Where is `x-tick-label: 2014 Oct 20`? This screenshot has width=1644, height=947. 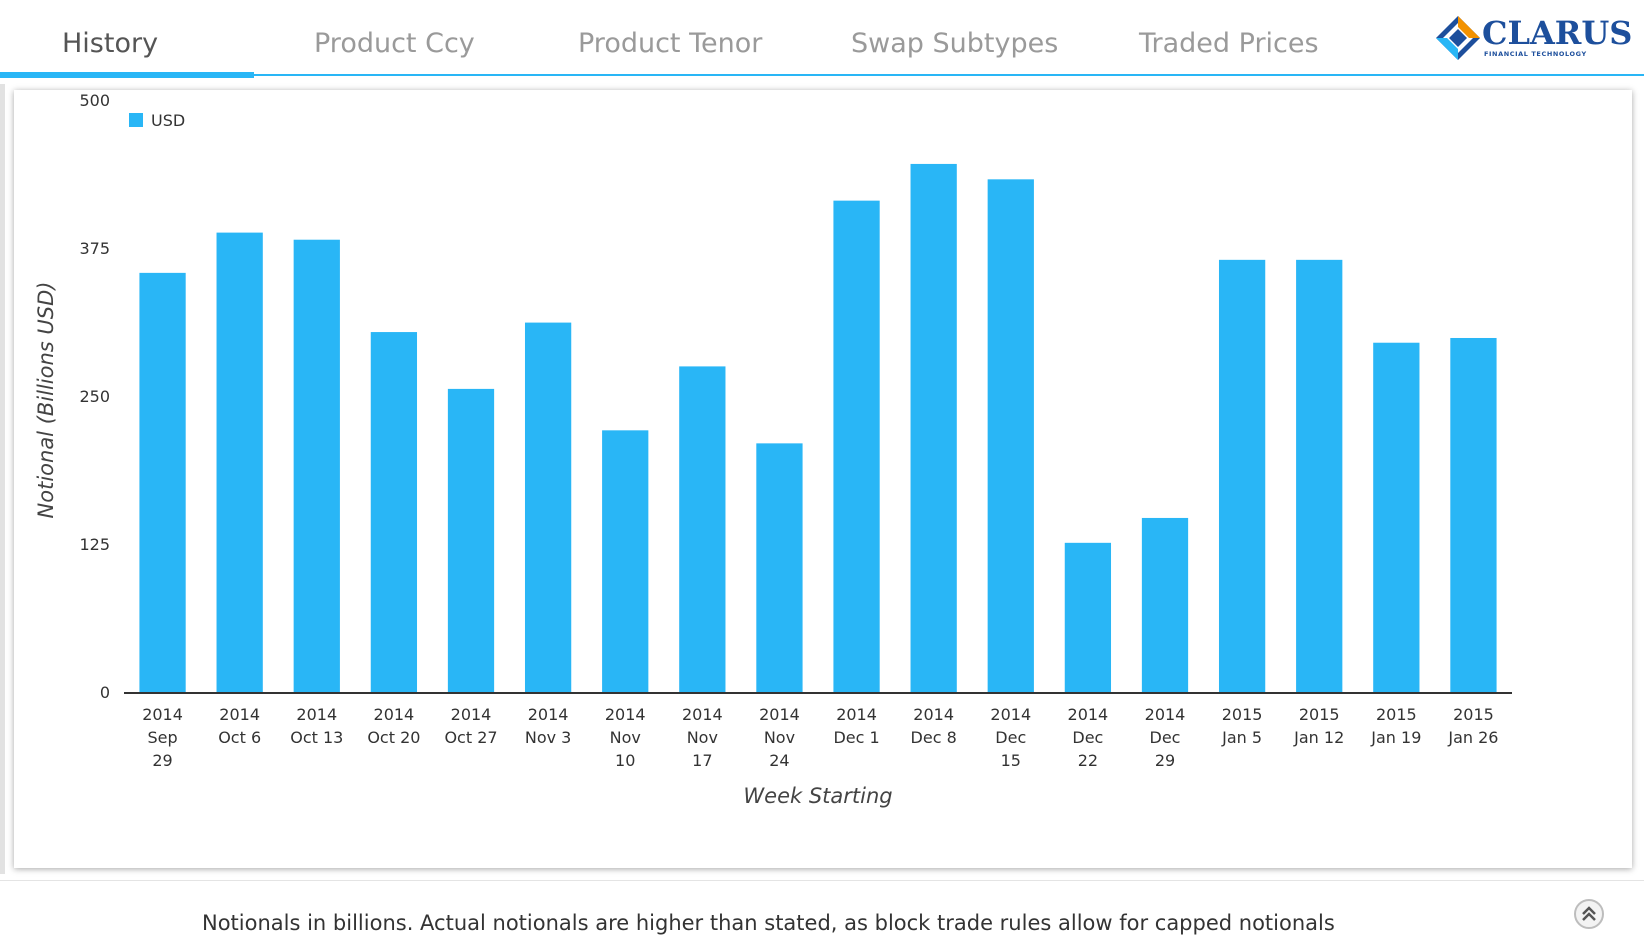 x-tick-label: 2014 Oct 20 is located at coordinates (393, 726).